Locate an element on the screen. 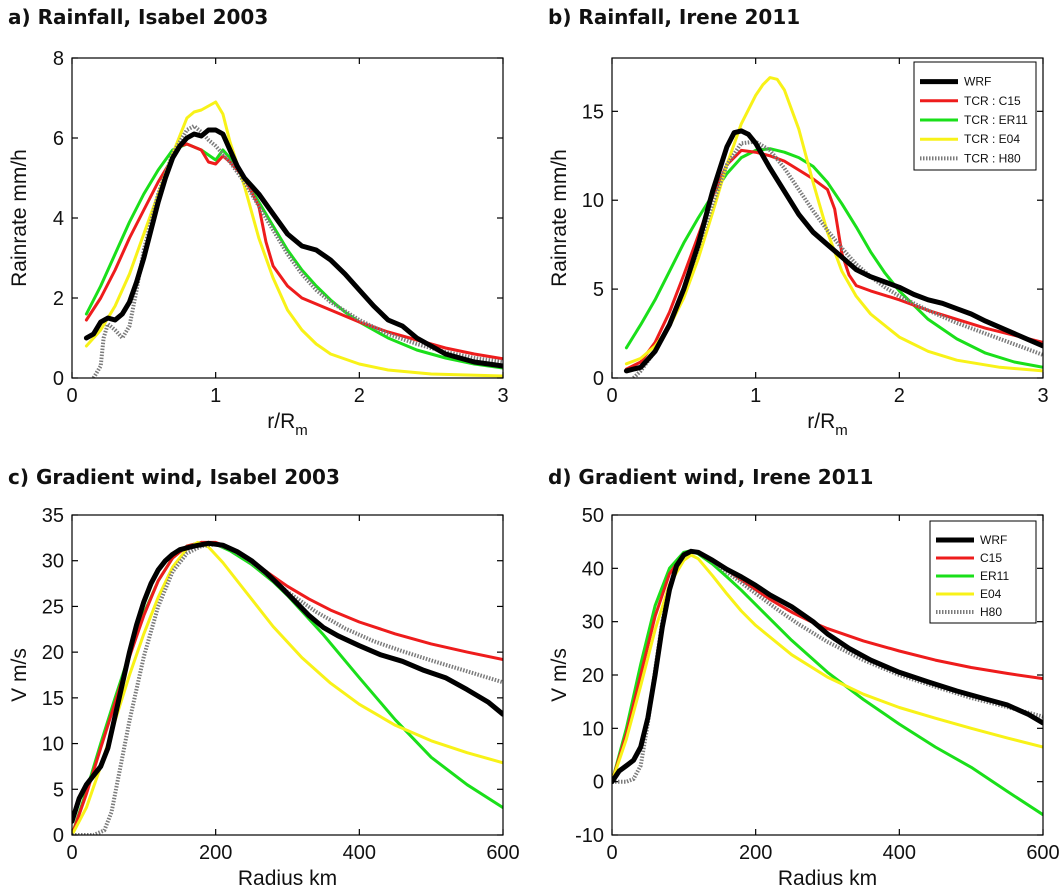 This screenshot has width=1060, height=891. legend-label-er11: ER11 is located at coordinates (994, 576).